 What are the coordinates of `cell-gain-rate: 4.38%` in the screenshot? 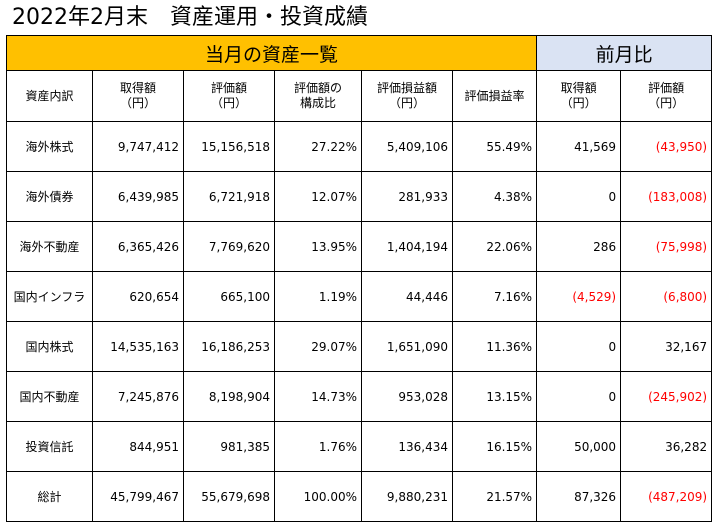 It's located at (494, 196).